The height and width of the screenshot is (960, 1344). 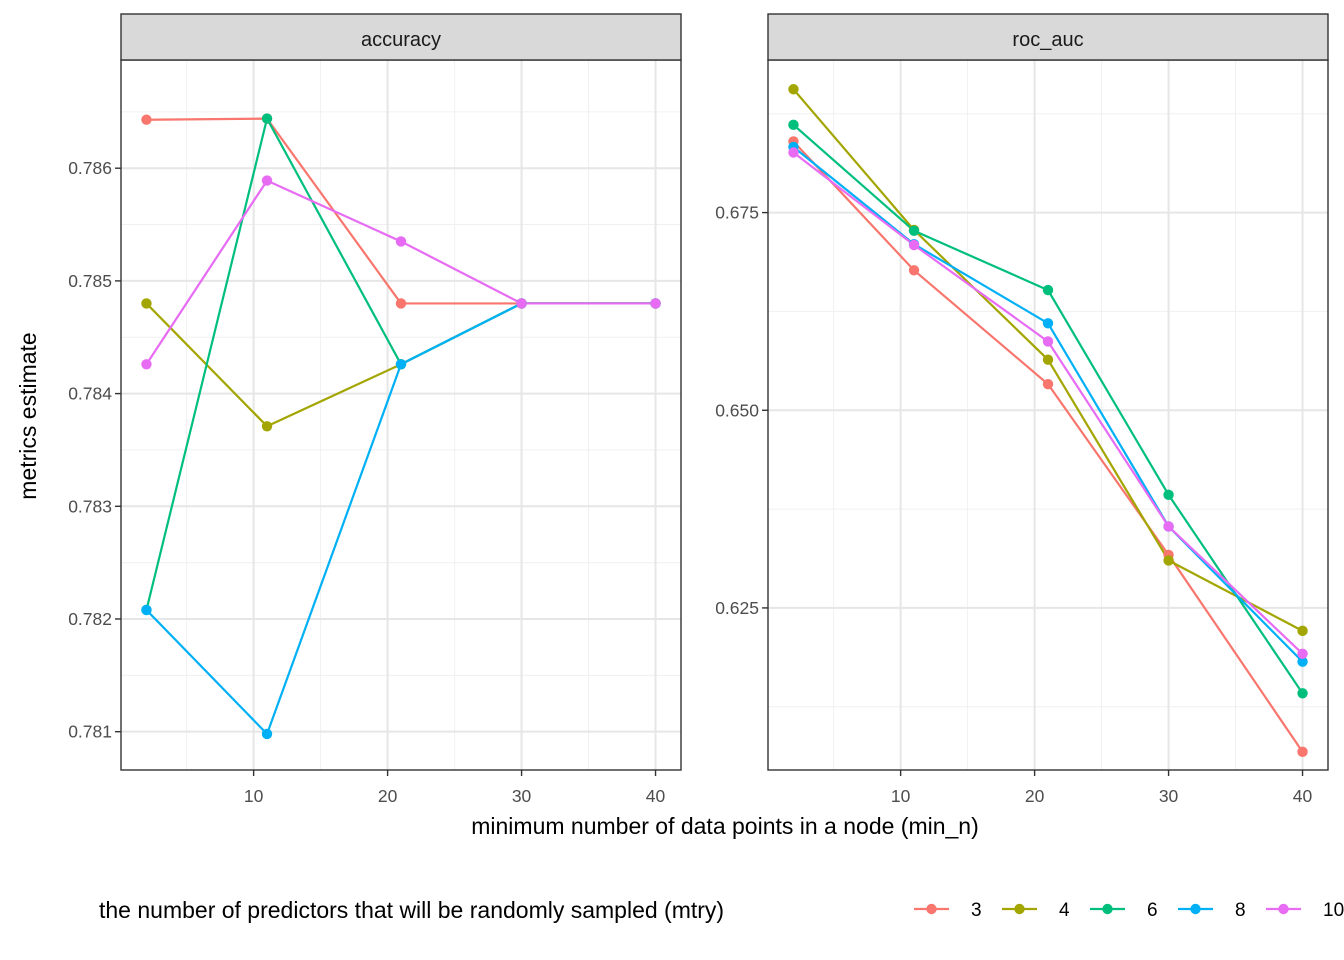 What do you see at coordinates (1047, 40) in the screenshot?
I see `facet-strip-label: roc_auc` at bounding box center [1047, 40].